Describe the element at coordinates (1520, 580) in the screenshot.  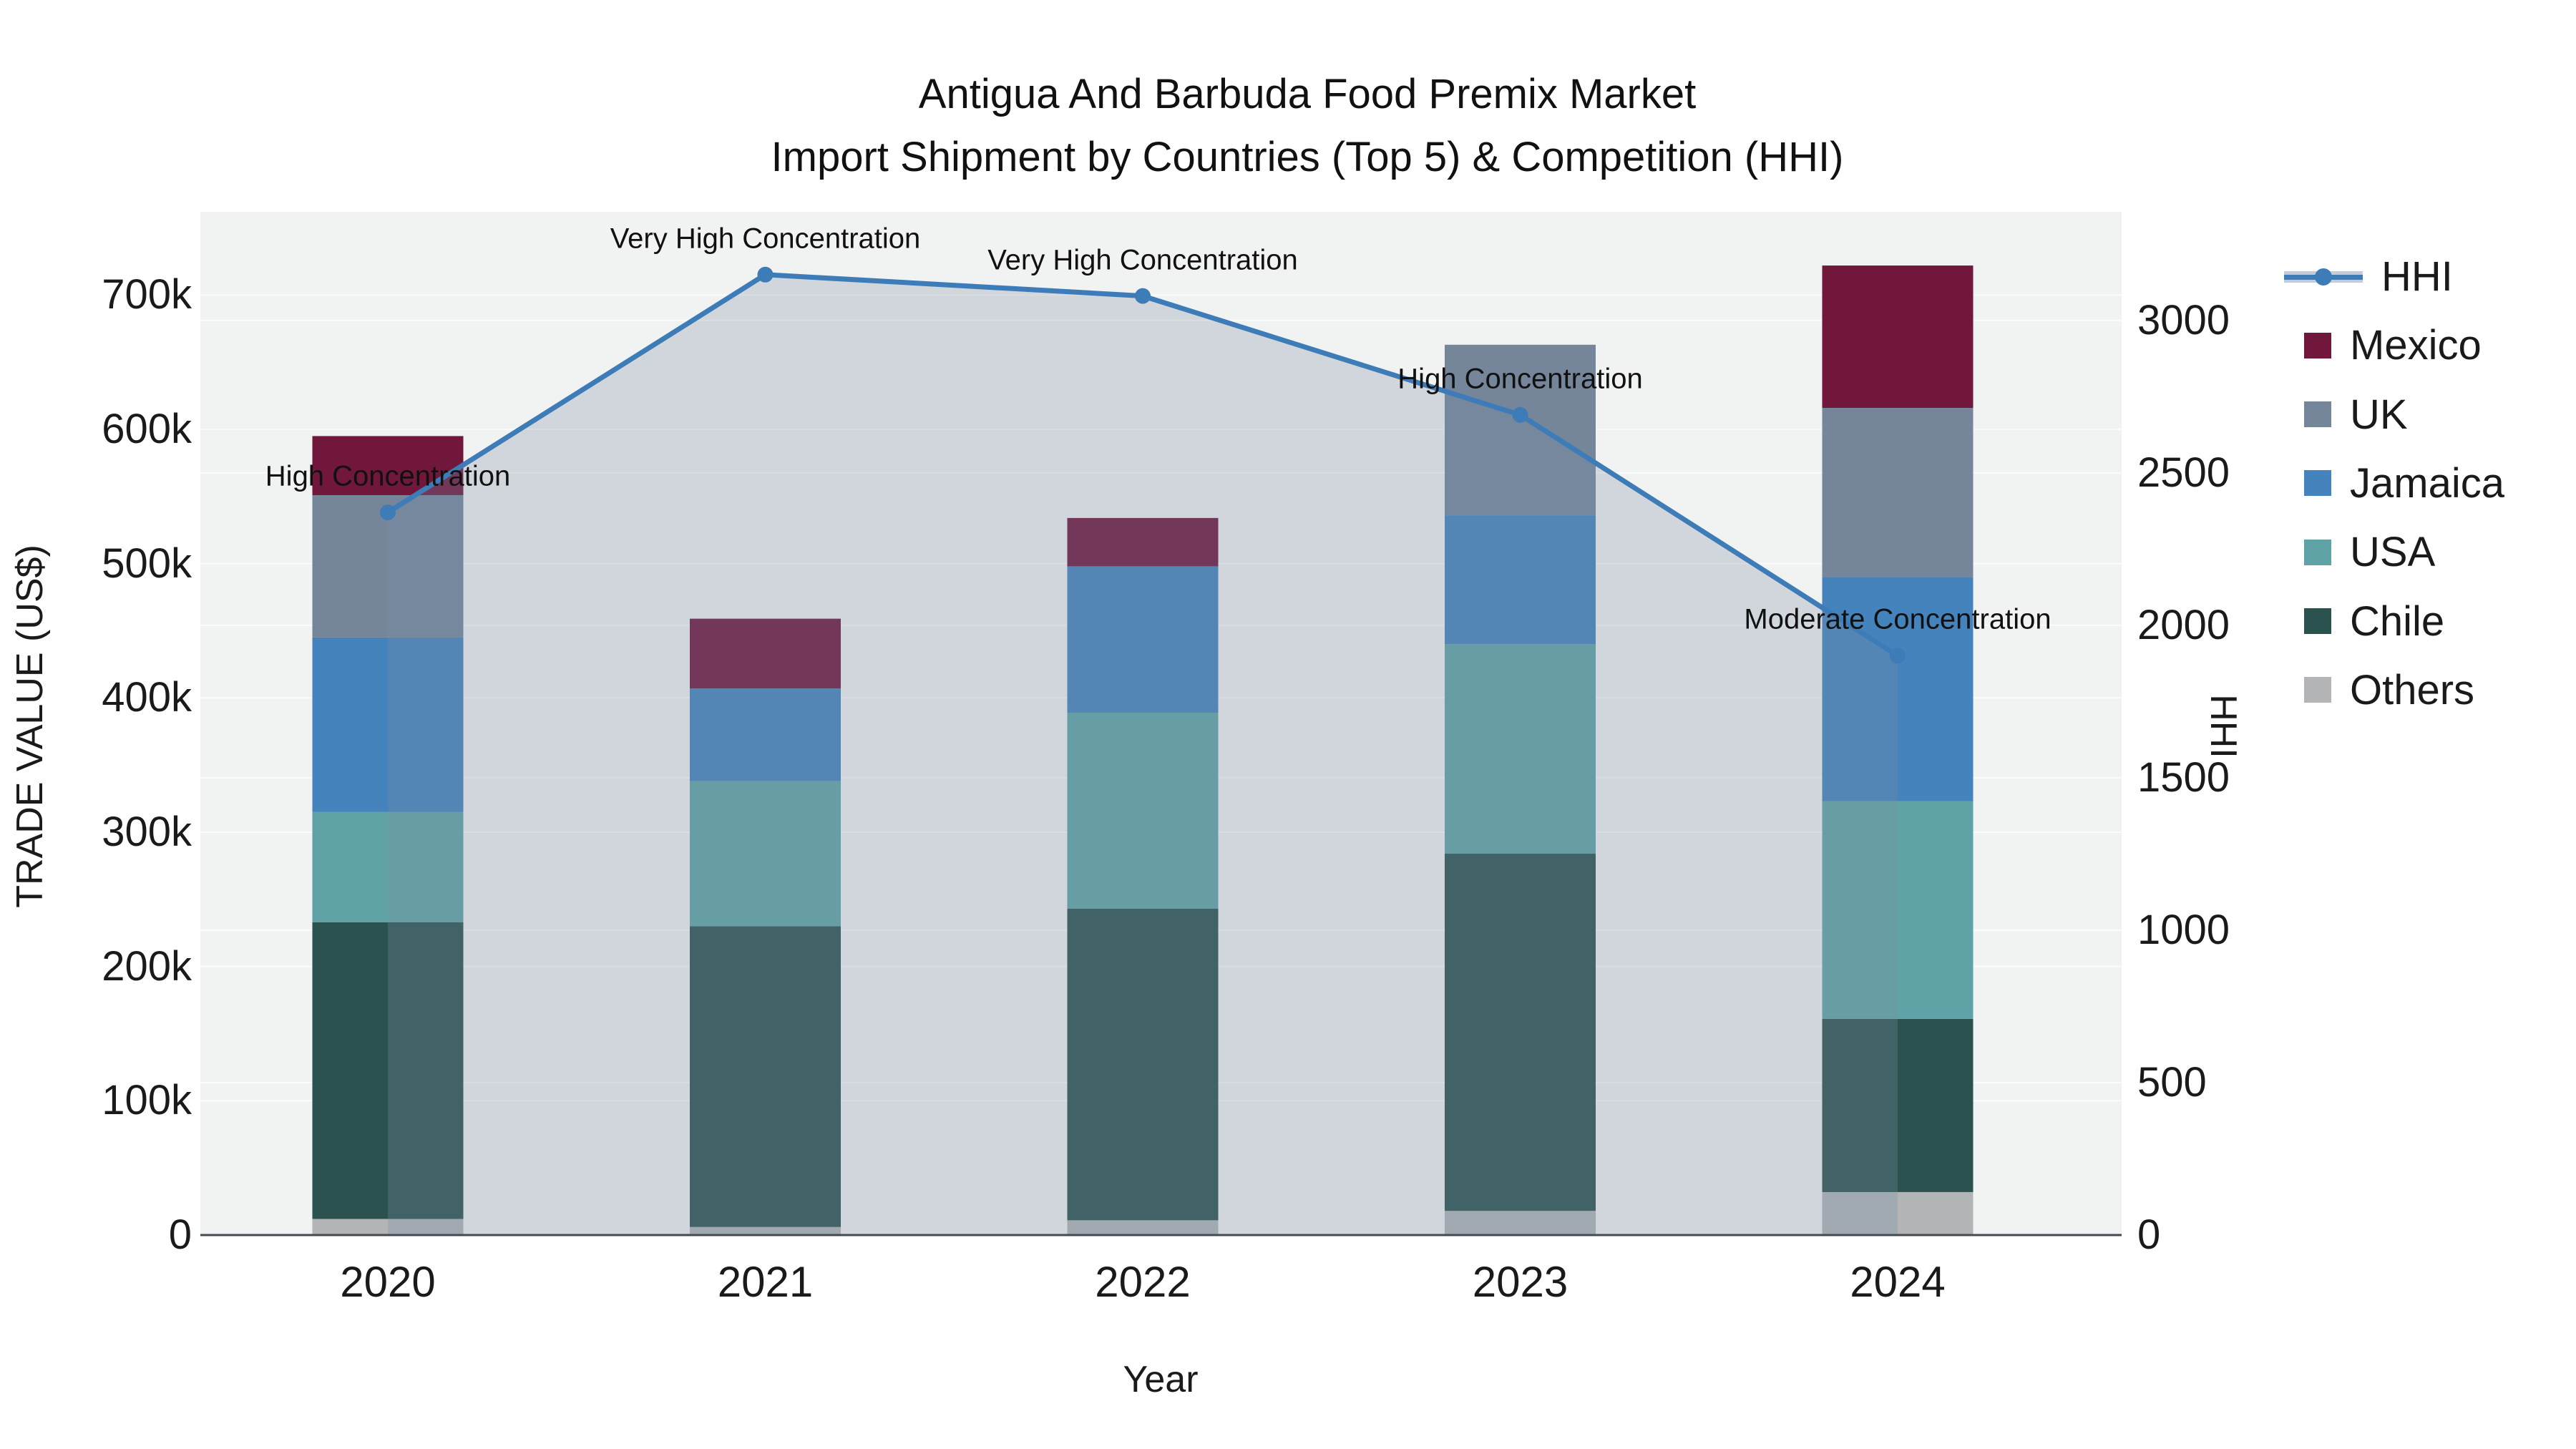
I see `bar-segment-jamaica-2023` at that location.